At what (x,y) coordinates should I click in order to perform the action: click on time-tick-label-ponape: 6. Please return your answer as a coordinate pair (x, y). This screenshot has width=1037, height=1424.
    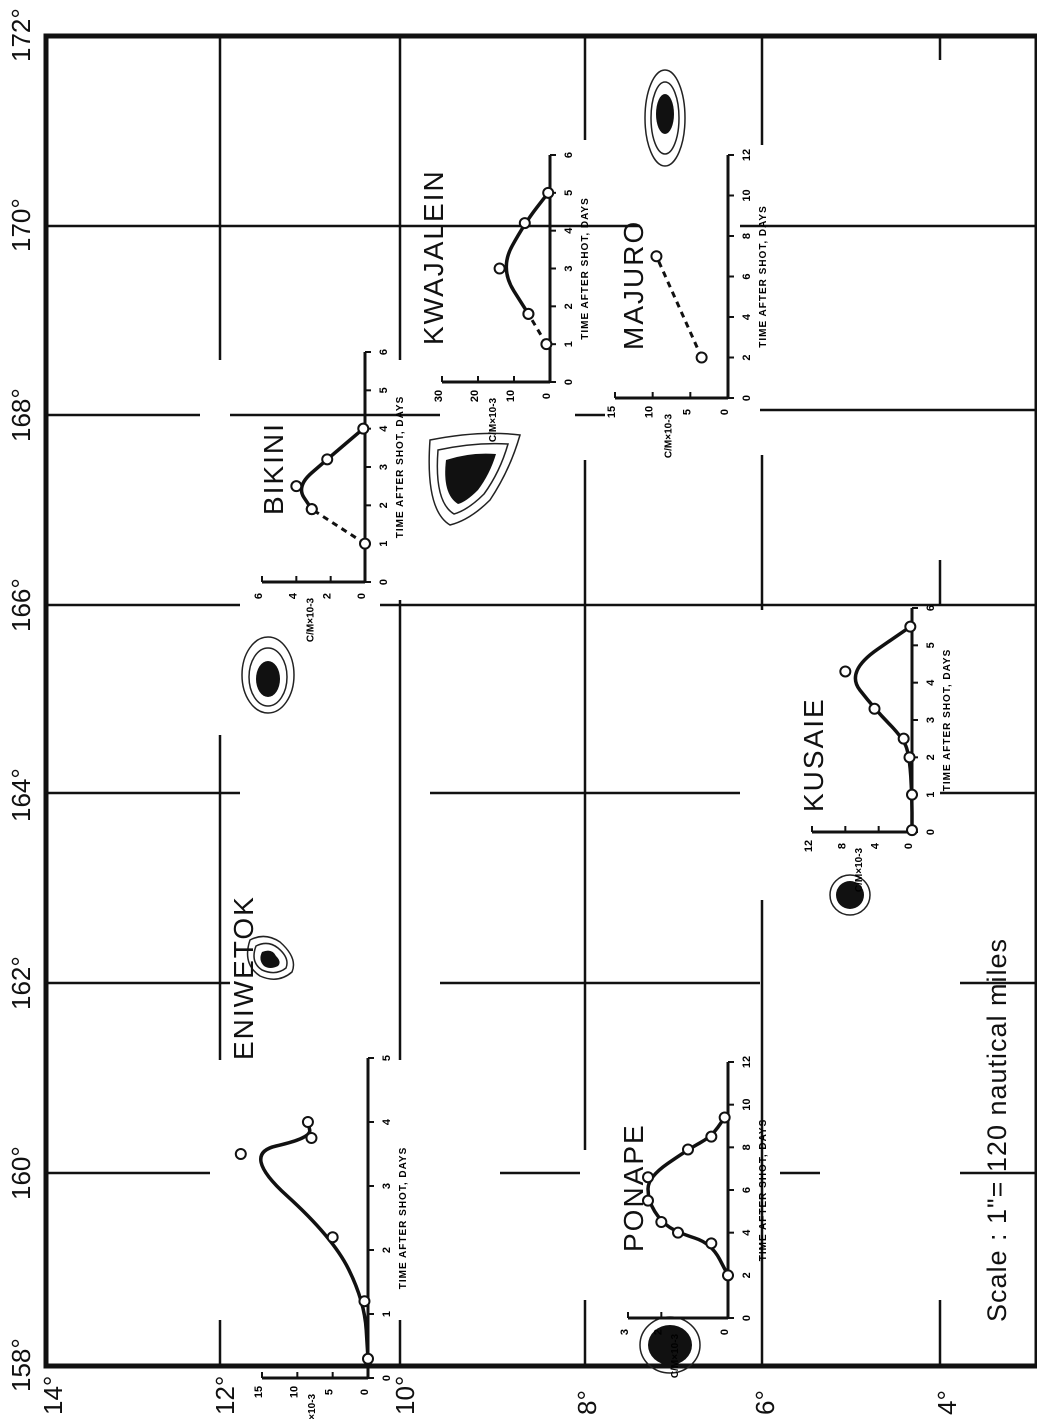
    Looking at the image, I should click on (747, 1190).